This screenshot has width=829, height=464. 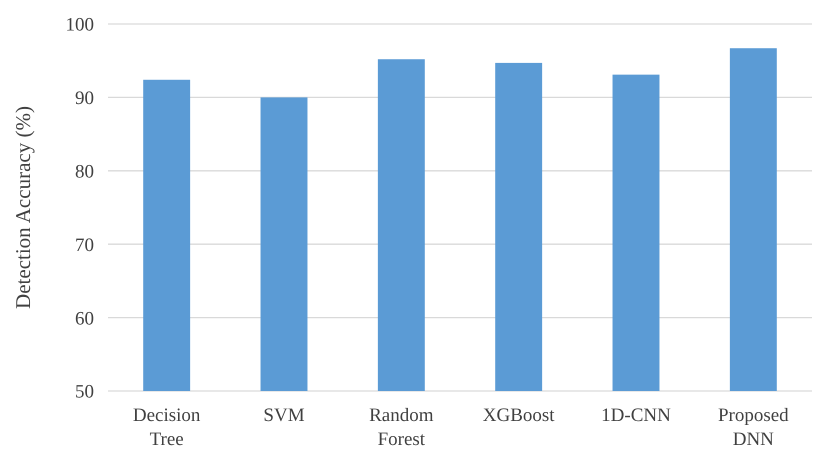 I want to click on x-tick-label: Proposed DNN, so click(x=754, y=427).